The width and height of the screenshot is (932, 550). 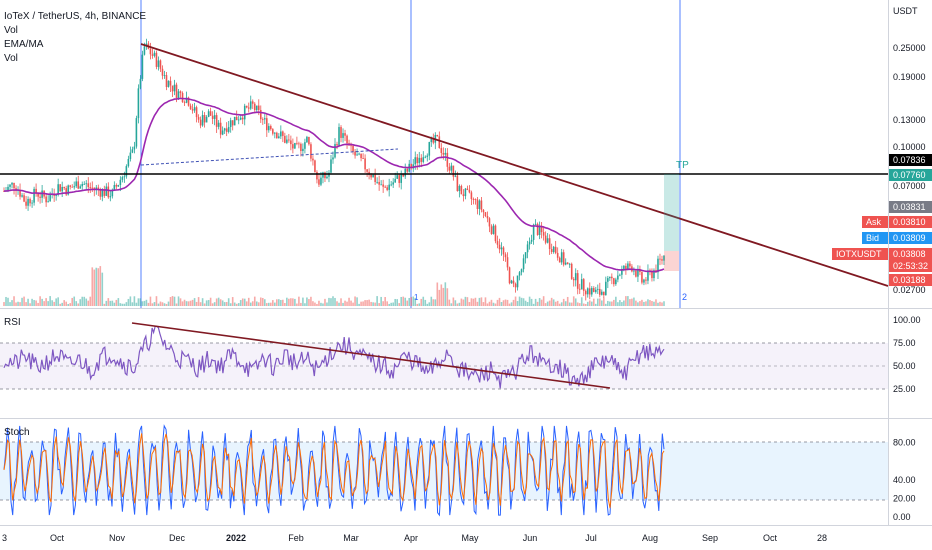 What do you see at coordinates (910, 160) in the screenshot?
I see `price-tag-bg` at bounding box center [910, 160].